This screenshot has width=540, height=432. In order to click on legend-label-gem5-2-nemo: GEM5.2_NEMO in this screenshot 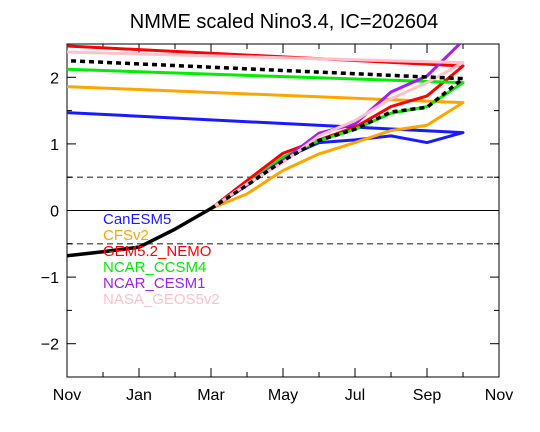, I will do `click(157, 251)`.